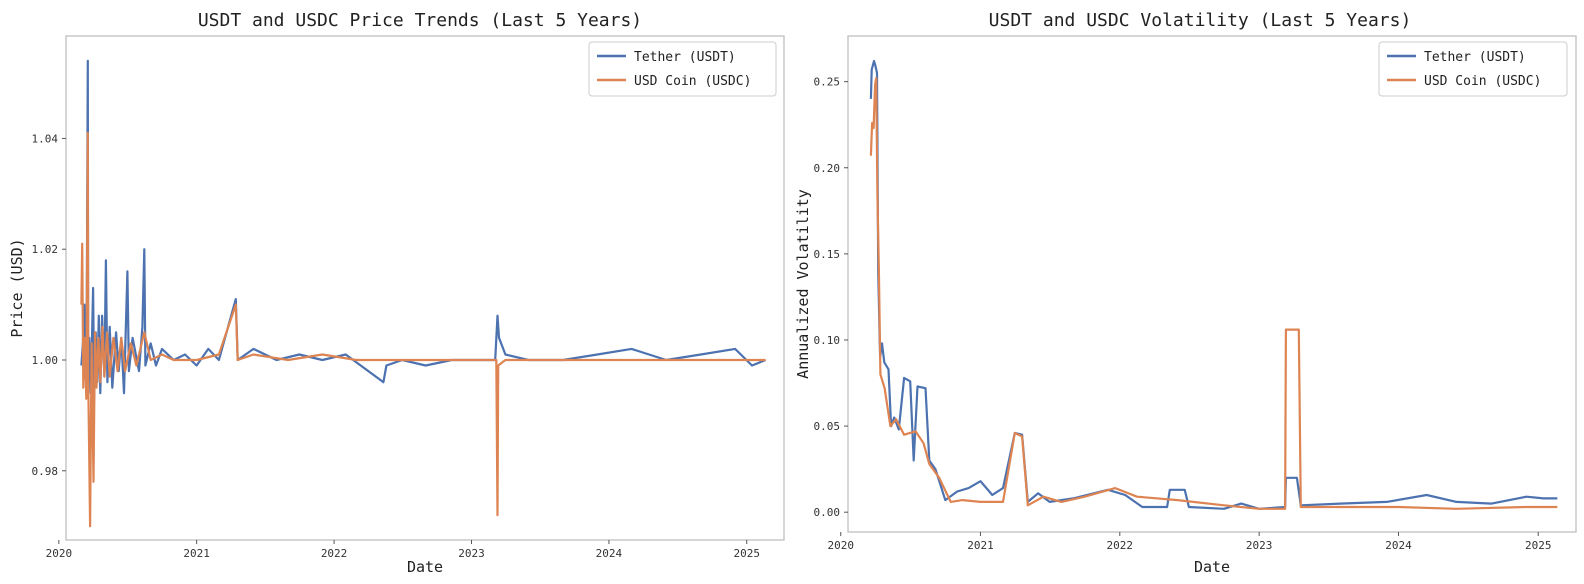 This screenshot has width=1584, height=584. What do you see at coordinates (827, 254) in the screenshot?
I see `volatility-y-tick-label: 0.15` at bounding box center [827, 254].